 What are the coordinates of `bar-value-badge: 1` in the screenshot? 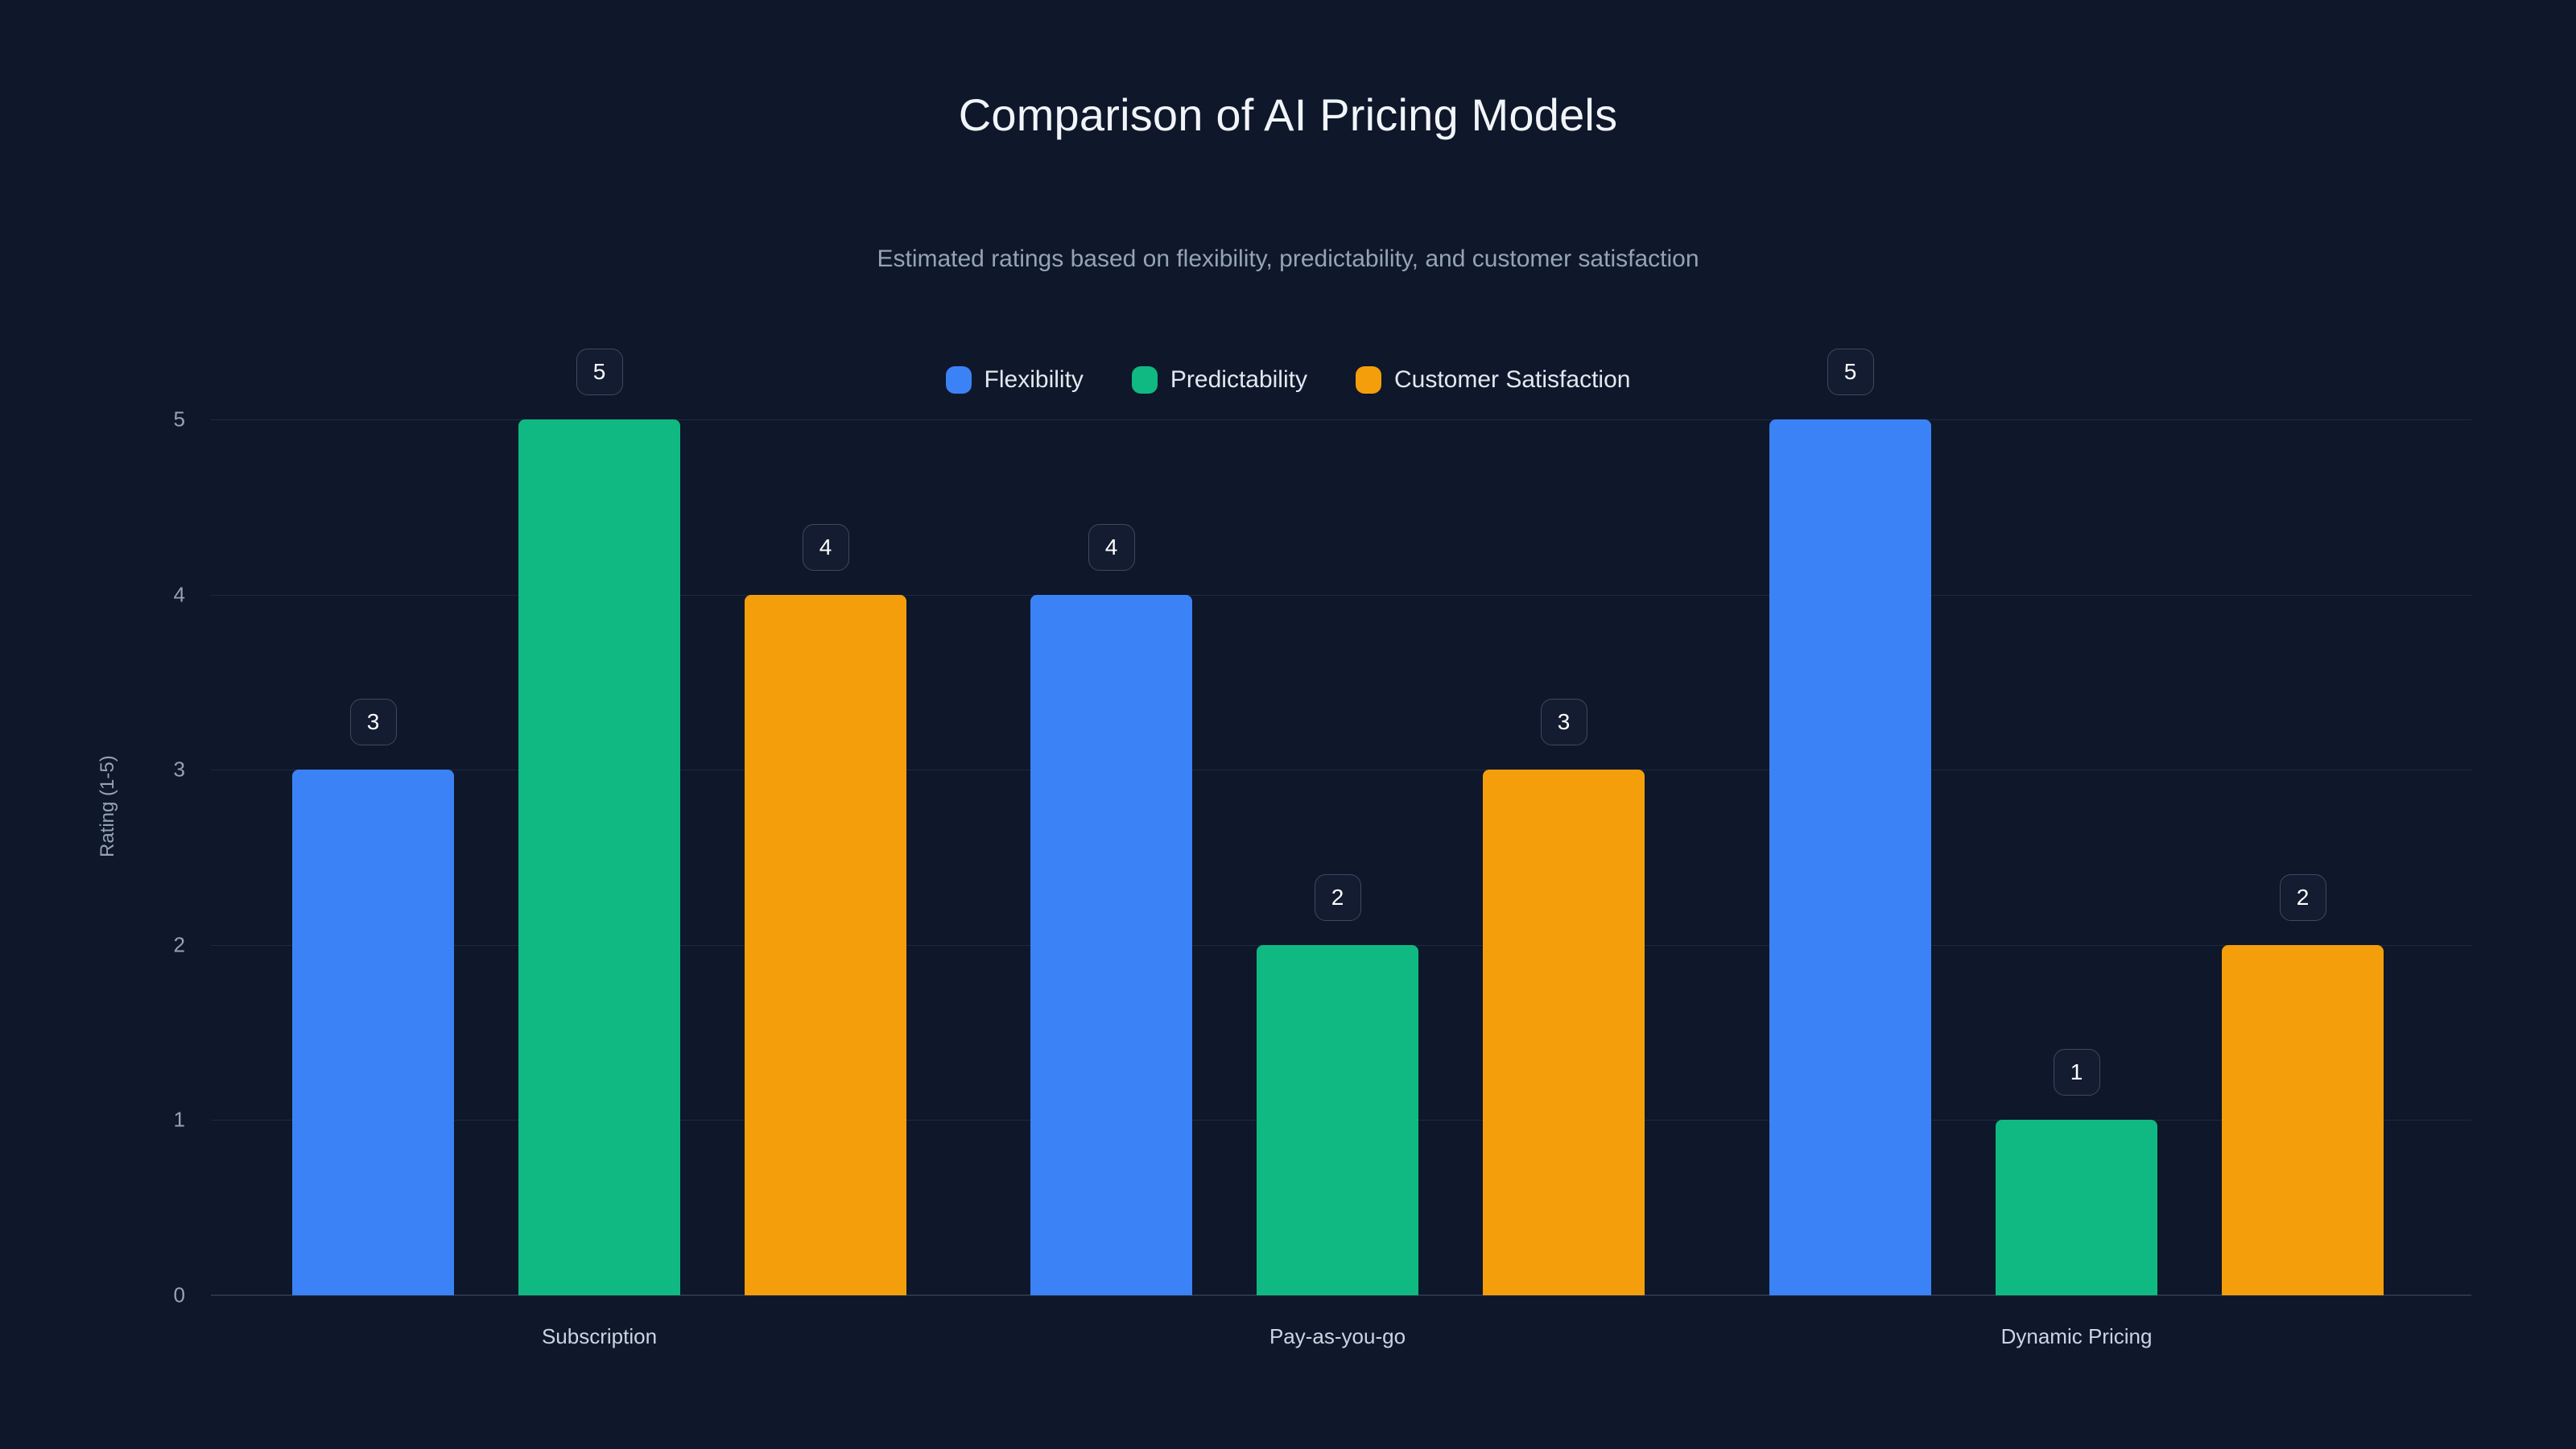 It's located at (2076, 1072).